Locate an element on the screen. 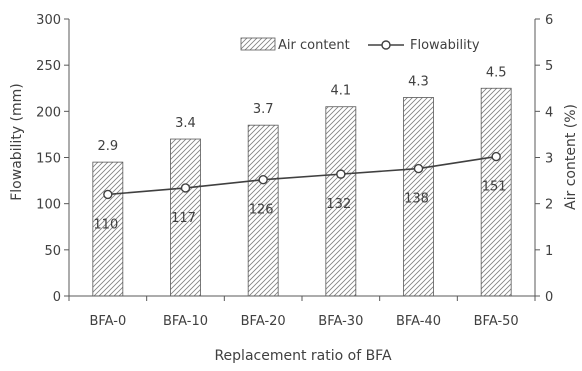 The height and width of the screenshot is (371, 582). data-label-air-content: 3.7 is located at coordinates (263, 109).